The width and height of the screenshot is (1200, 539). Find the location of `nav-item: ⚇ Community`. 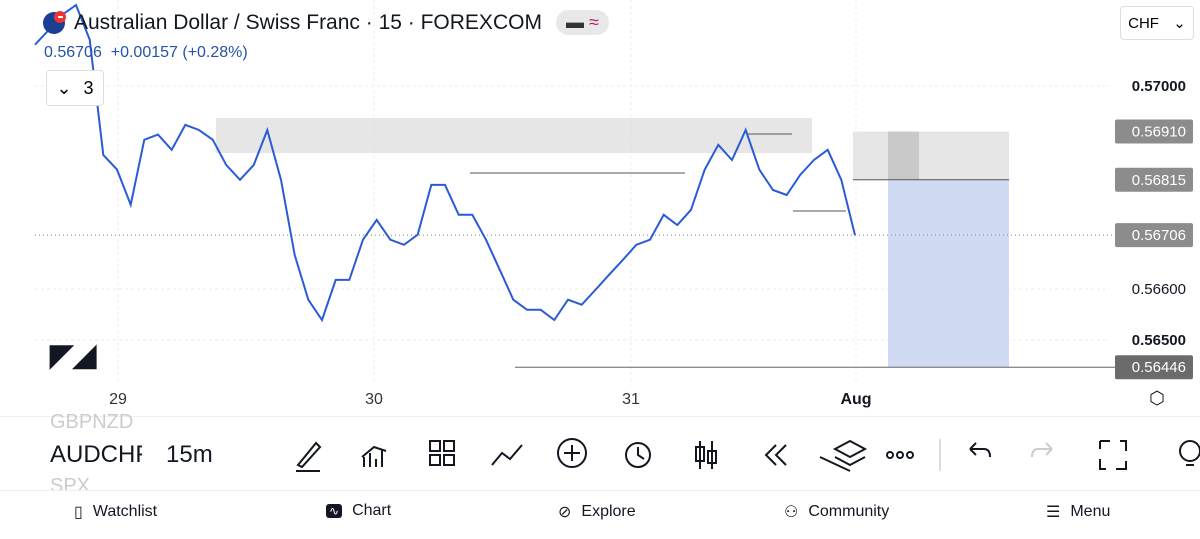

nav-item: ⚇ Community is located at coordinates (836, 512).